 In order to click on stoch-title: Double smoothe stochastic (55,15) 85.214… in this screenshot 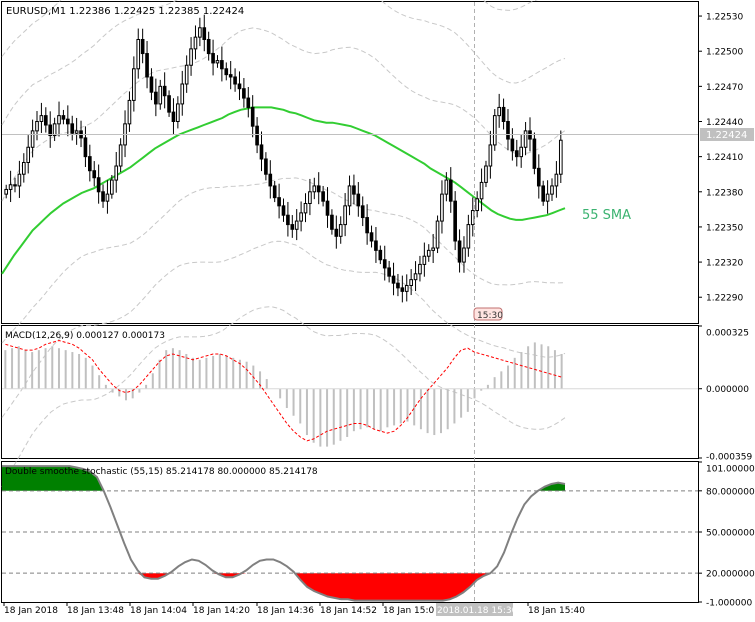, I will do `click(161, 472)`.